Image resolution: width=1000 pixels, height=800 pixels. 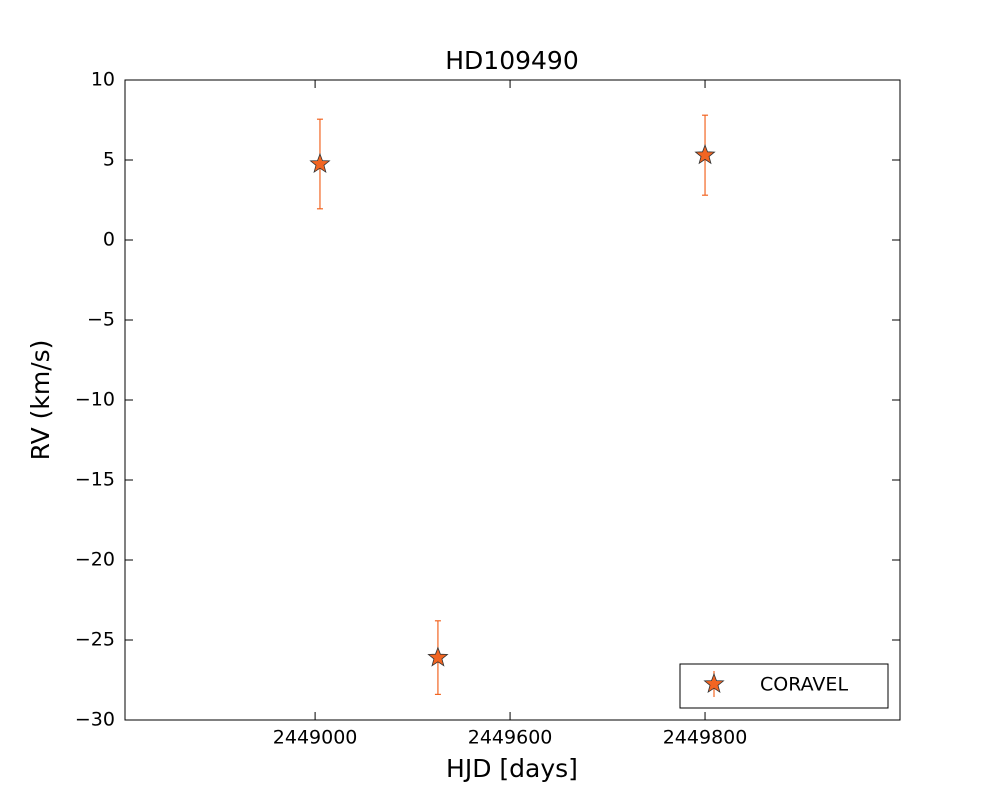 I want to click on y-tick-label: 0, so click(x=109, y=240).